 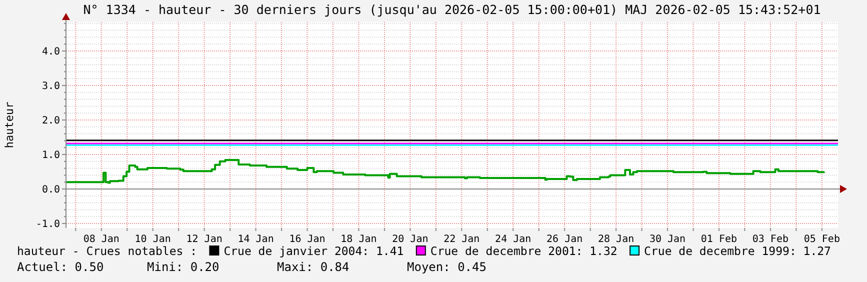 What do you see at coordinates (51, 190) in the screenshot?
I see `y-tick-label: 0.0` at bounding box center [51, 190].